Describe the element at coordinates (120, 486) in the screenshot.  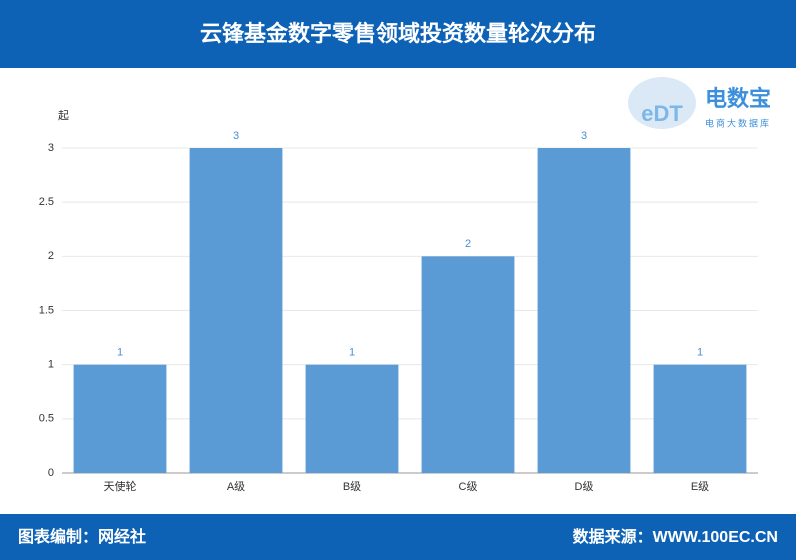
I see `x-tick-label: 天使轮` at that location.